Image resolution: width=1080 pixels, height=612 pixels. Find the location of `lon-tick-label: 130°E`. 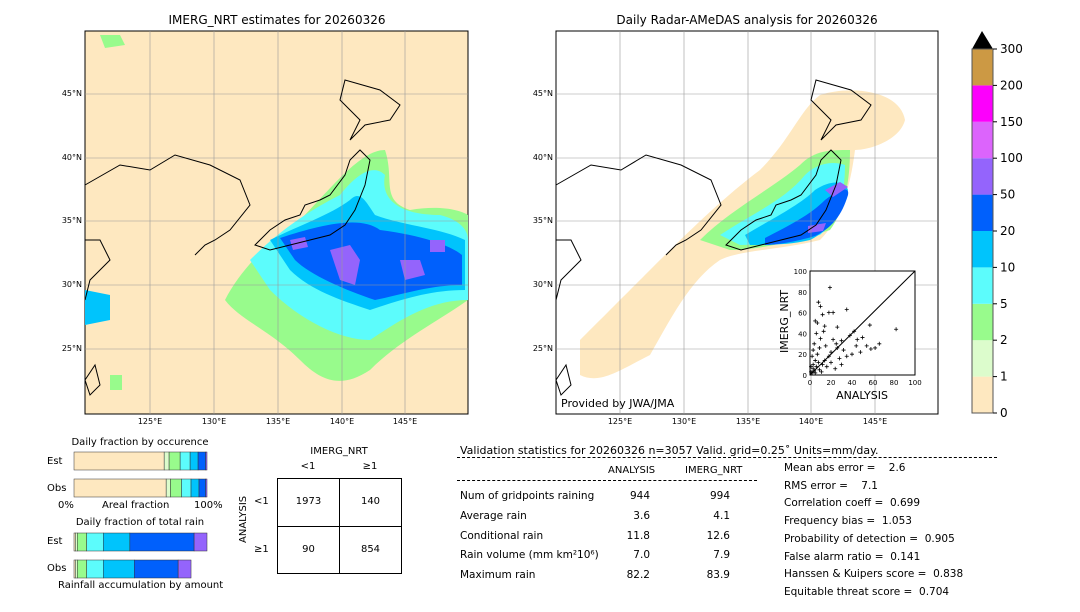

lon-tick-label: 130°E is located at coordinates (684, 421).